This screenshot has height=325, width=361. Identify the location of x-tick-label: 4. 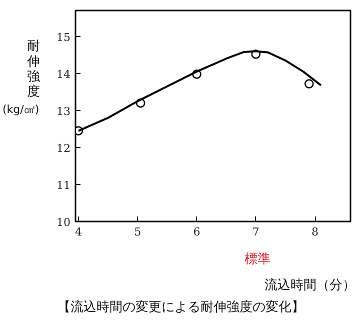
(78, 232).